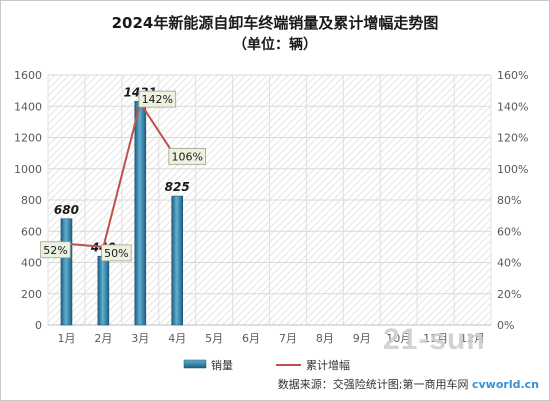 The width and height of the screenshot is (550, 401). Describe the element at coordinates (122, 174) in the screenshot. I see `line-series-path` at that location.